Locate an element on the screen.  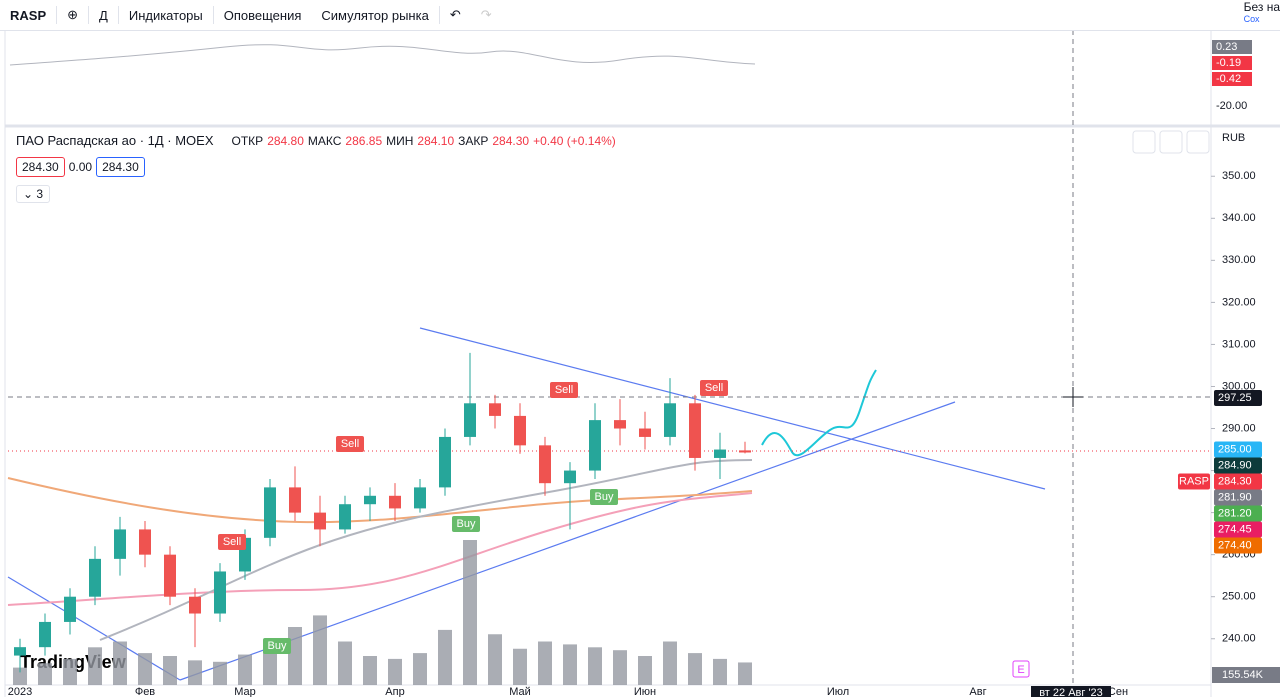
save-status: Сох is located at coordinates (1251, 19).